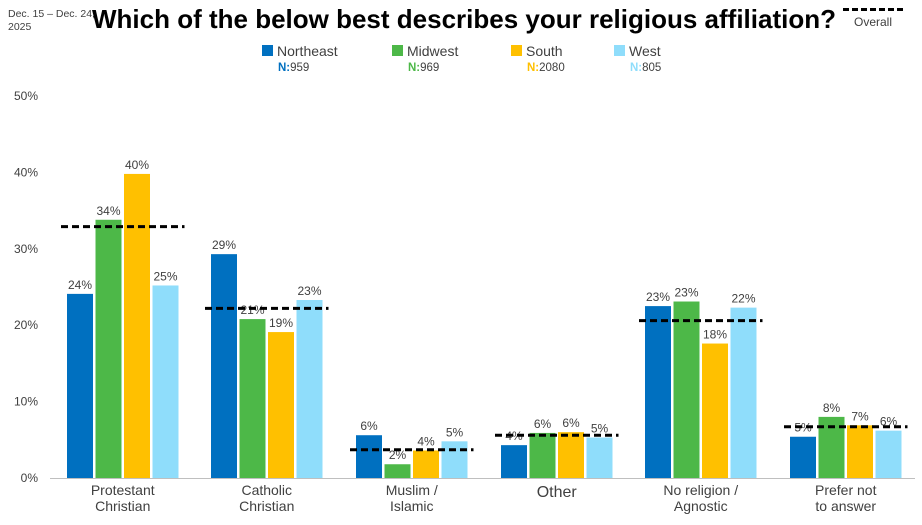 Image resolution: width=922 pixels, height=525 pixels. I want to click on date-range: Dec. 15 – Dec. 24, 2025, so click(51, 20).